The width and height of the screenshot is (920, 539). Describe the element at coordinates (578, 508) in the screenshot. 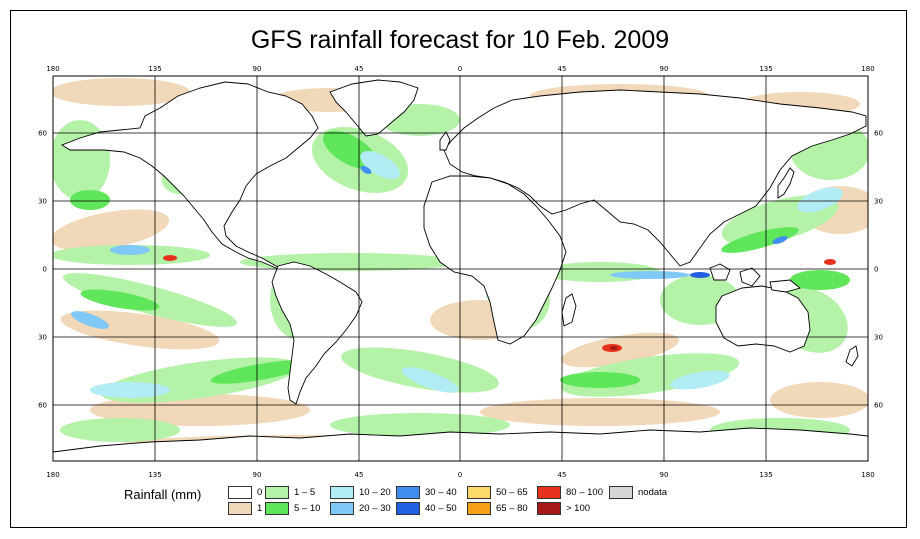

I see `legend-label: > 100` at that location.